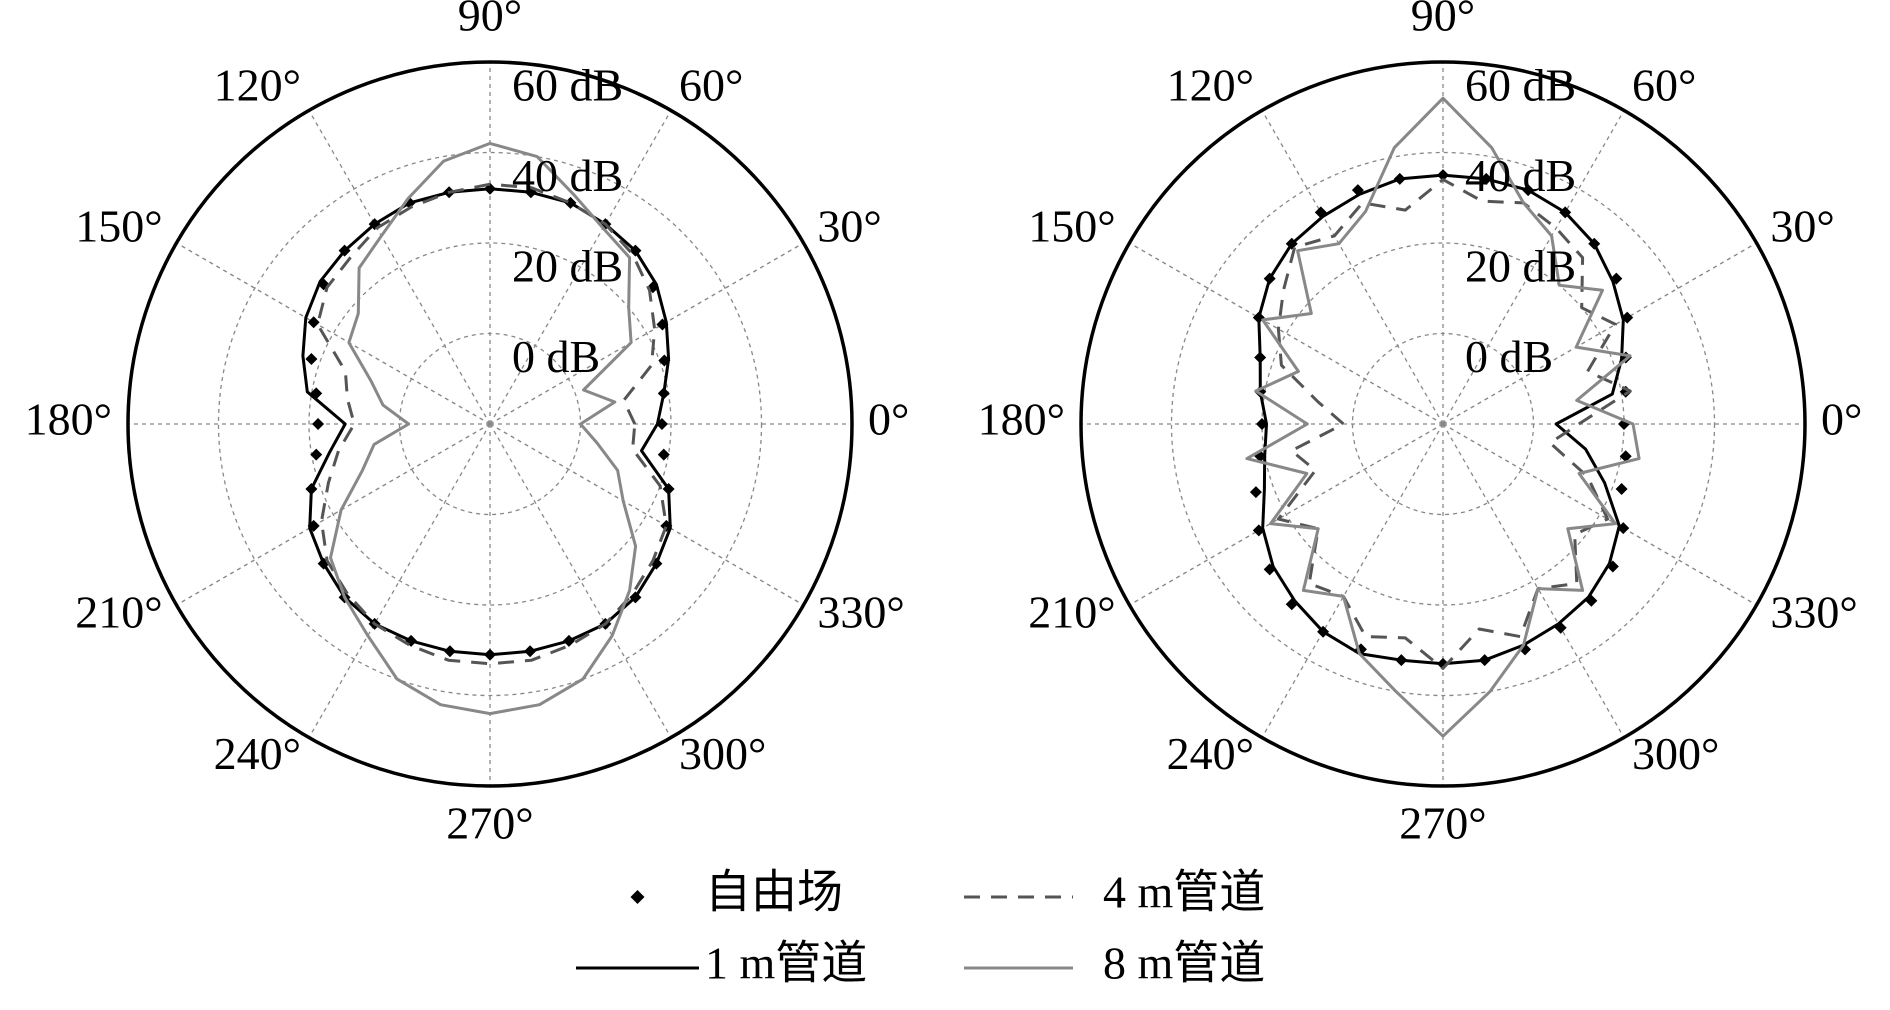  I want to click on legend-label: 8 m管道, so click(1184, 963).